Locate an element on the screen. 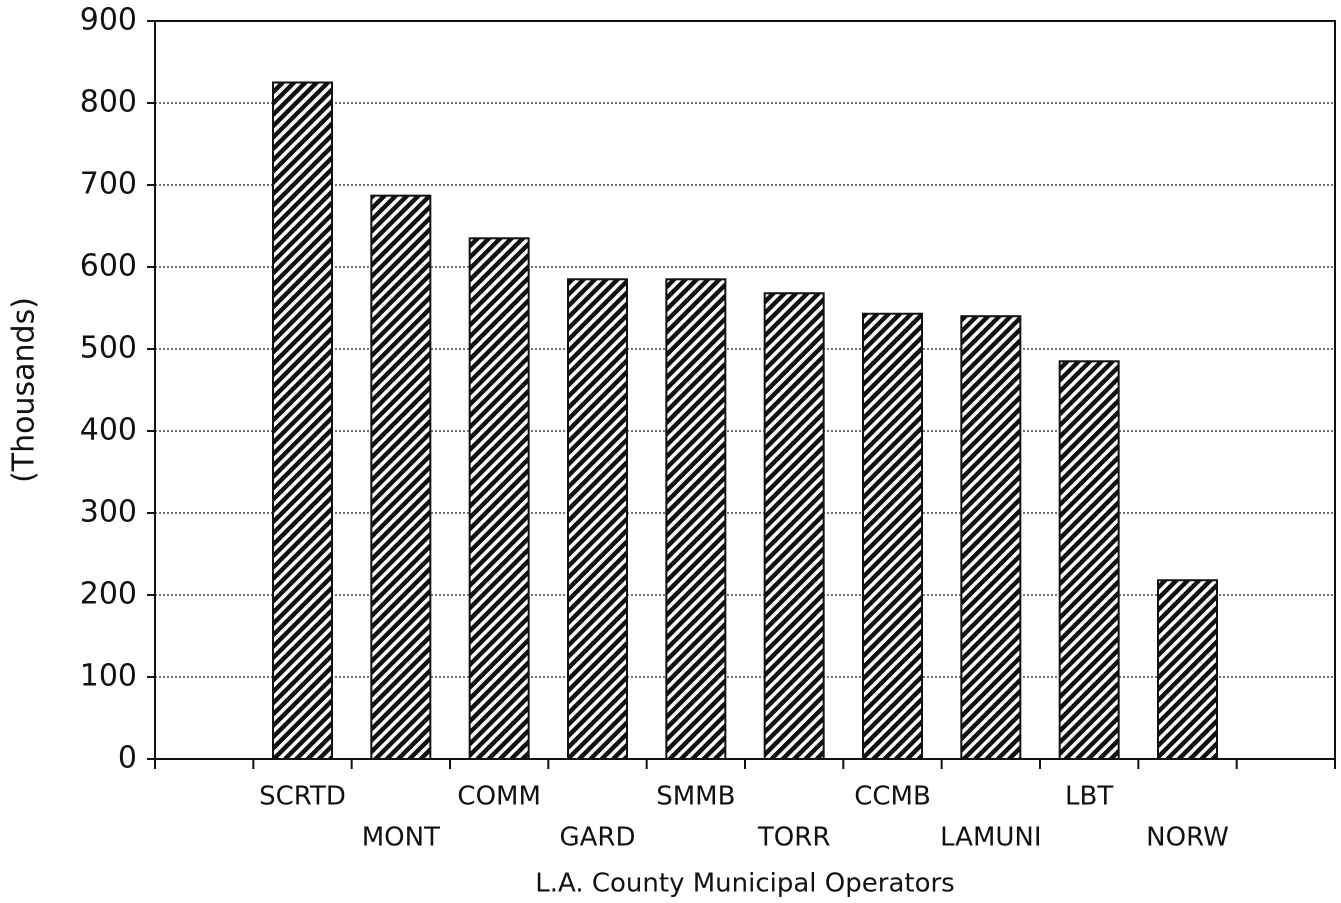 The image size is (1341, 903). x-tick-label: COMM is located at coordinates (498, 797).